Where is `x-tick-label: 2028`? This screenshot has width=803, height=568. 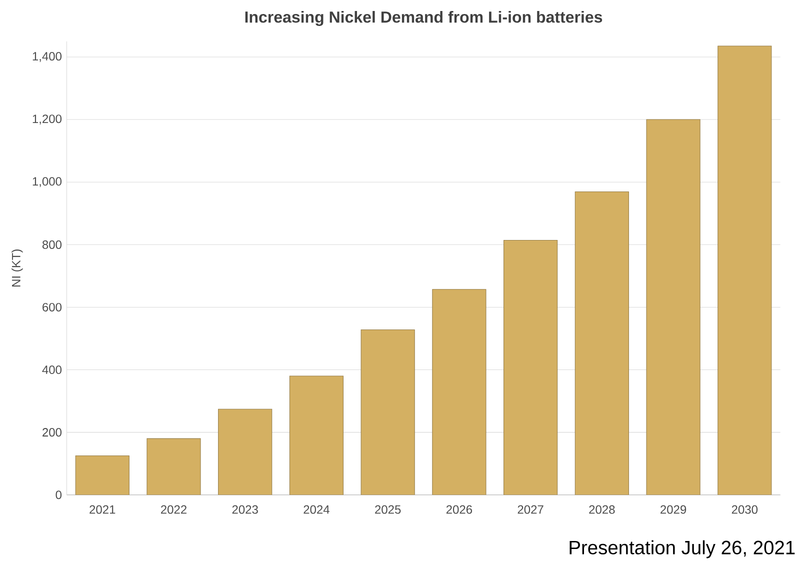 x-tick-label: 2028 is located at coordinates (602, 509).